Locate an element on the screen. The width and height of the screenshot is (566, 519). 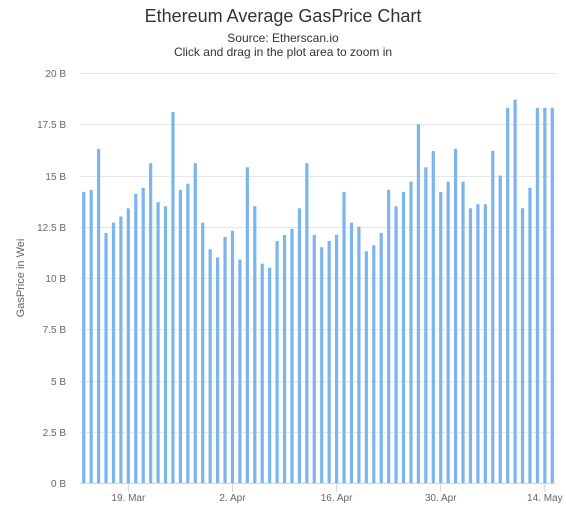
x-tick-label: 16. Apr is located at coordinates (337, 498).